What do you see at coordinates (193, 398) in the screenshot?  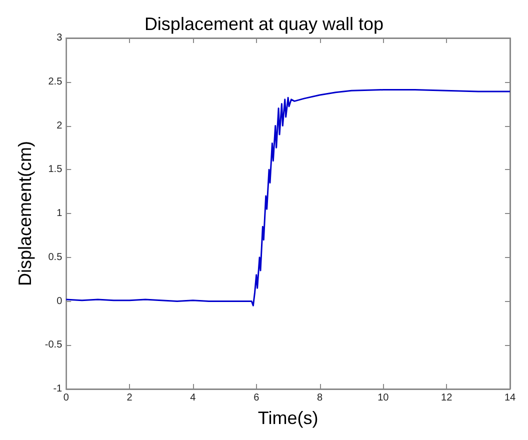 I see `x-tick-label: 4` at bounding box center [193, 398].